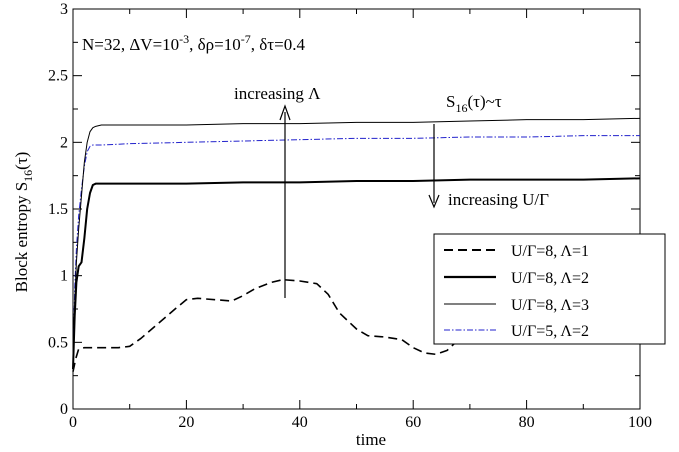 The height and width of the screenshot is (452, 679). Describe the element at coordinates (64, 276) in the screenshot. I see `y-tick-label: 1` at that location.